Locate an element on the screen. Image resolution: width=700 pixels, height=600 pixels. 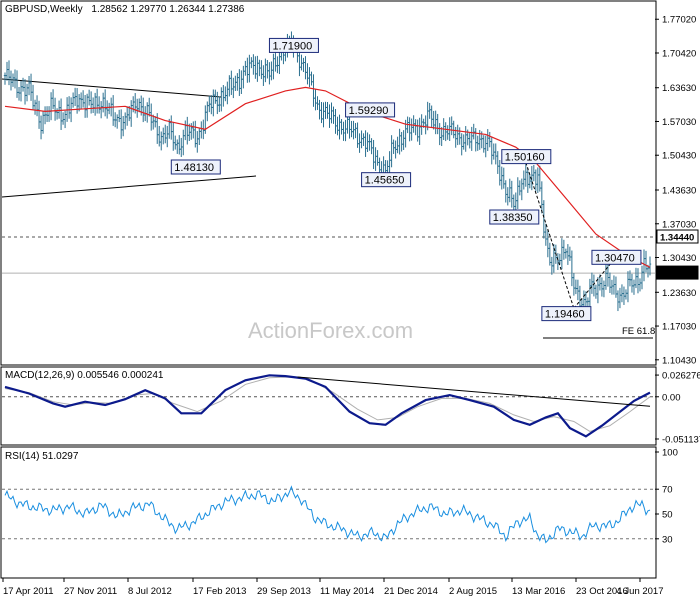
price-label-text: 1.71900 is located at coordinates (292, 46).